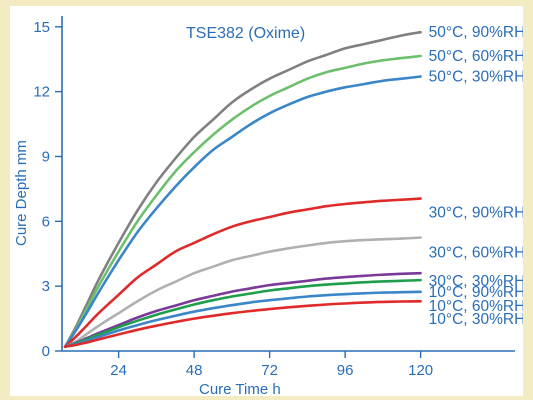  Describe the element at coordinates (245, 33) in the screenshot. I see `chart-title: TSE382 (Oxime)` at that location.